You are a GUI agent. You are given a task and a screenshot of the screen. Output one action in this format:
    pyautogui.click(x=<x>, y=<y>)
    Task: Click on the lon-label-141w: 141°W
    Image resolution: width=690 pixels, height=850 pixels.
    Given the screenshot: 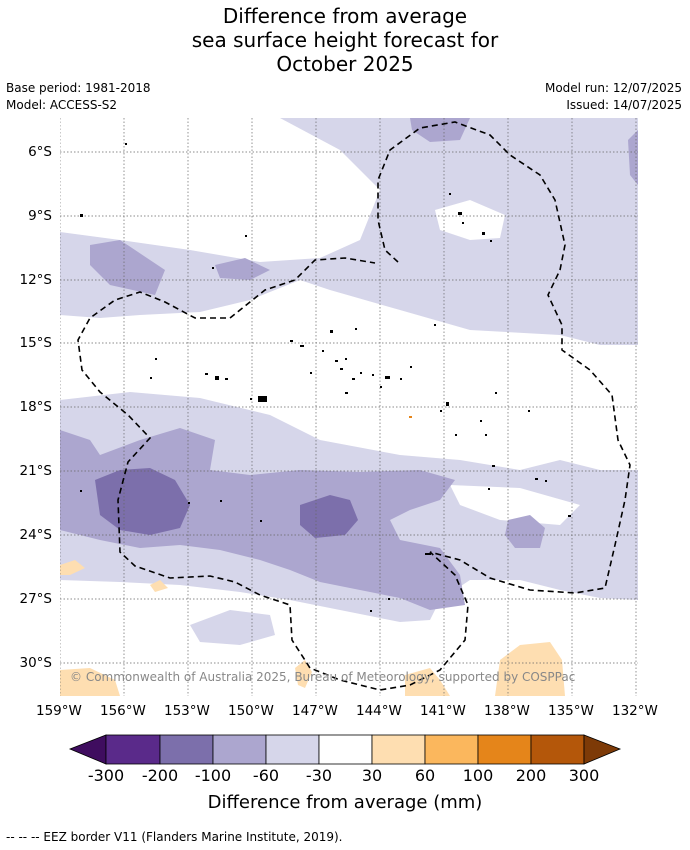 What is the action you would take?
    pyautogui.click(x=443, y=711)
    